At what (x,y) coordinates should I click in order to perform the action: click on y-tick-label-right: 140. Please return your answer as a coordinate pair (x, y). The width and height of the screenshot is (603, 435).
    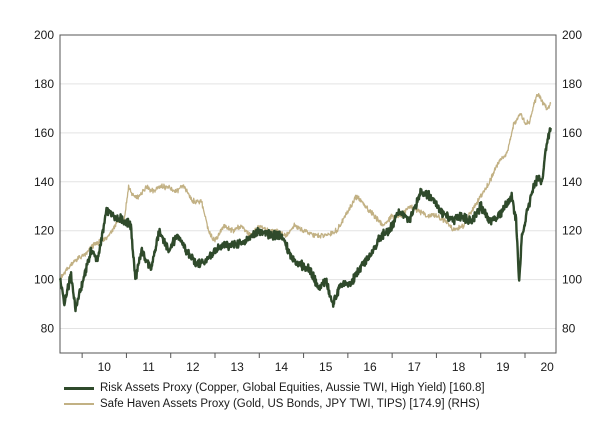
    Looking at the image, I should click on (572, 182).